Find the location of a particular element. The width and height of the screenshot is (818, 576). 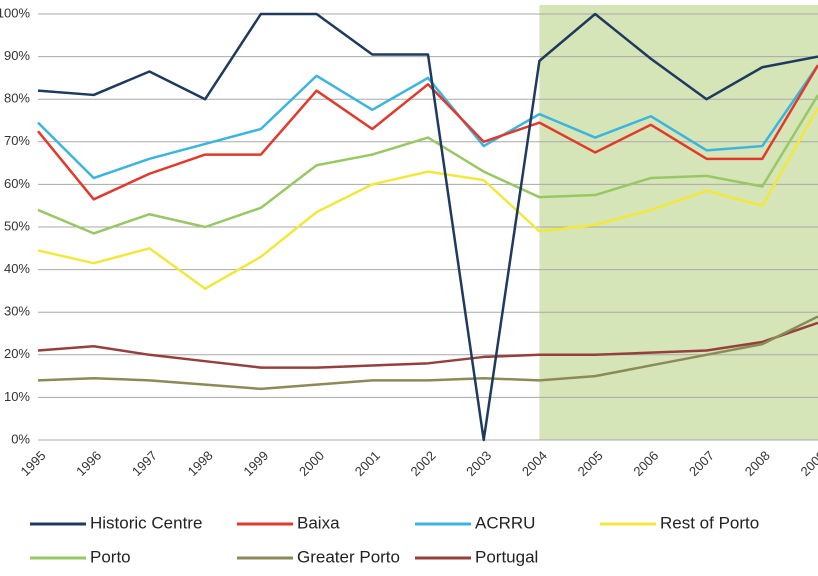

x-tick-label: 1997 is located at coordinates (144, 463).